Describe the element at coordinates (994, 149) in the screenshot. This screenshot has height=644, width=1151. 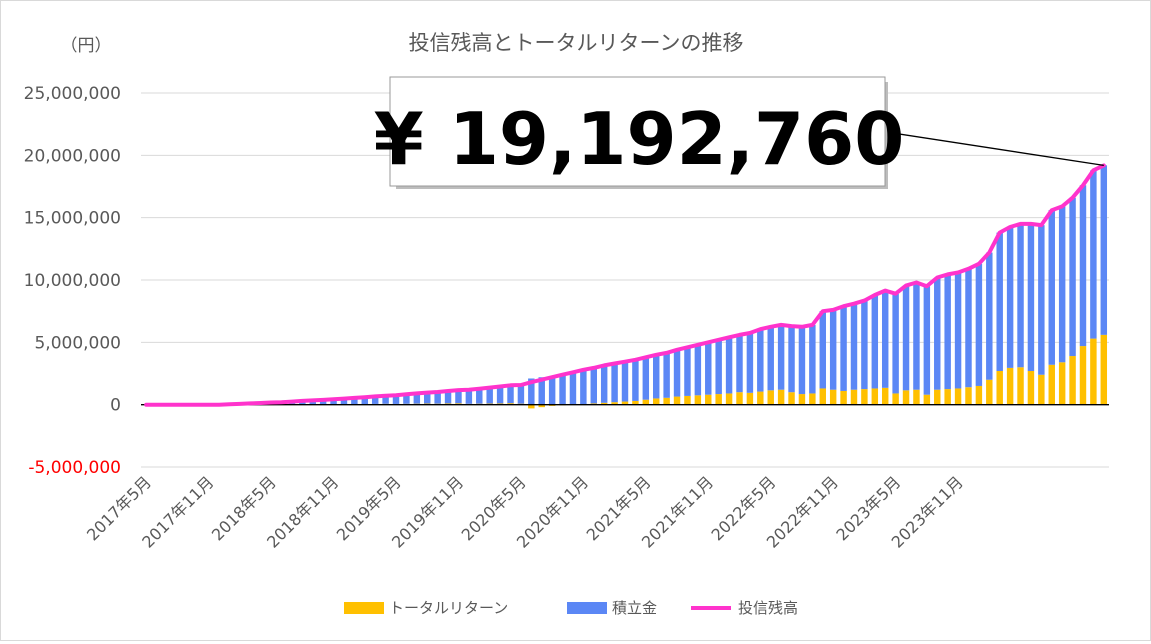
I see `callout-leader-line` at that location.